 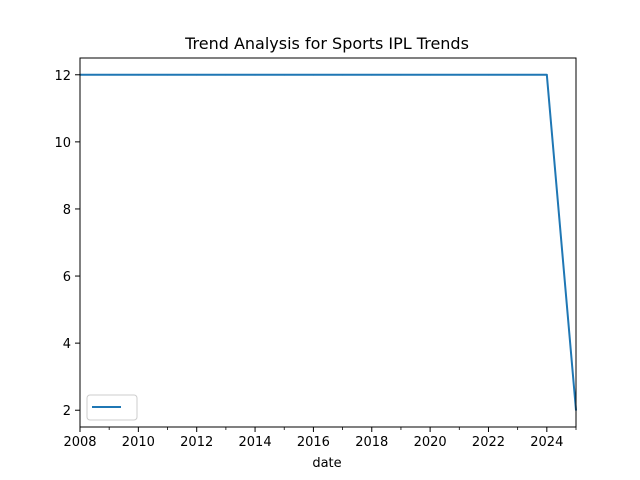 What do you see at coordinates (430, 442) in the screenshot?
I see `x-tick-label: 2020` at bounding box center [430, 442].